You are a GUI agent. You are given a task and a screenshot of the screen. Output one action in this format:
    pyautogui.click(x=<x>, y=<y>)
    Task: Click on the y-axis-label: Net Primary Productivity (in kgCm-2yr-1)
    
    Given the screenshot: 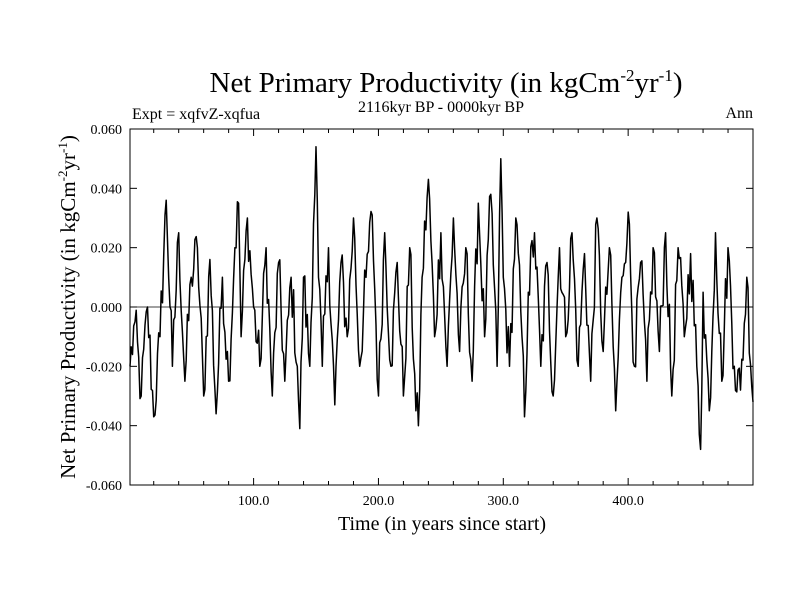 What is the action you would take?
    pyautogui.click(x=67, y=307)
    